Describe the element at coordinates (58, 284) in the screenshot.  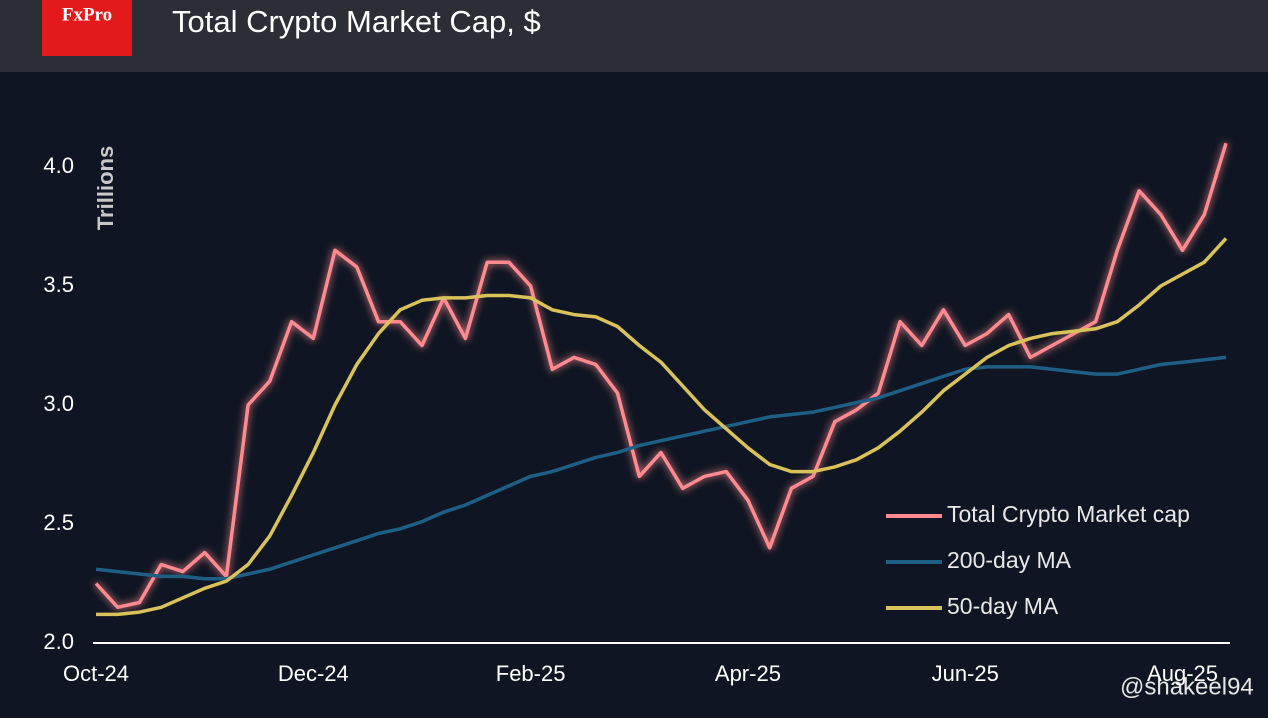
I see `y-tick-label: 3.5` at that location.